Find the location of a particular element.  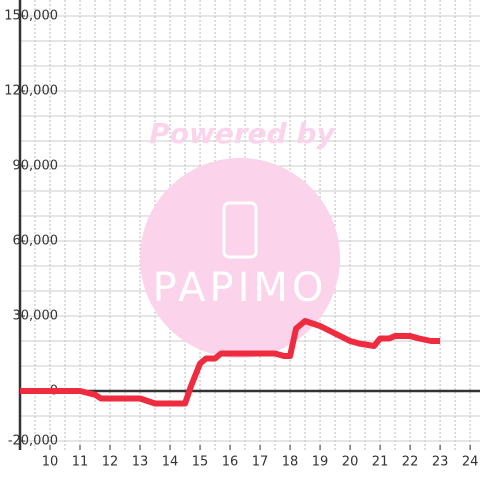

x-tick-label: 21 is located at coordinates (380, 462).